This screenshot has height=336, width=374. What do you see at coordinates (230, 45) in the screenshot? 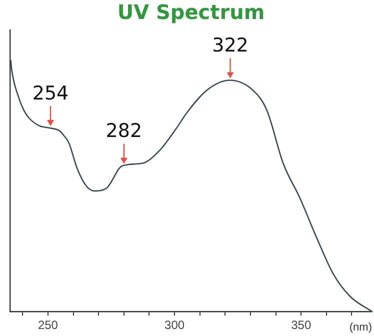
I see `annotation: 322` at bounding box center [230, 45].